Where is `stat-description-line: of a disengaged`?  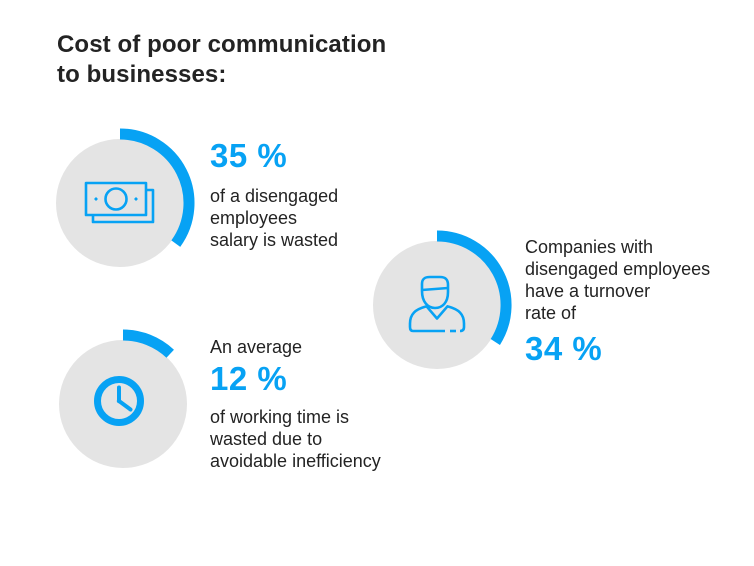 stat-description-line: of a disengaged is located at coordinates (274, 196).